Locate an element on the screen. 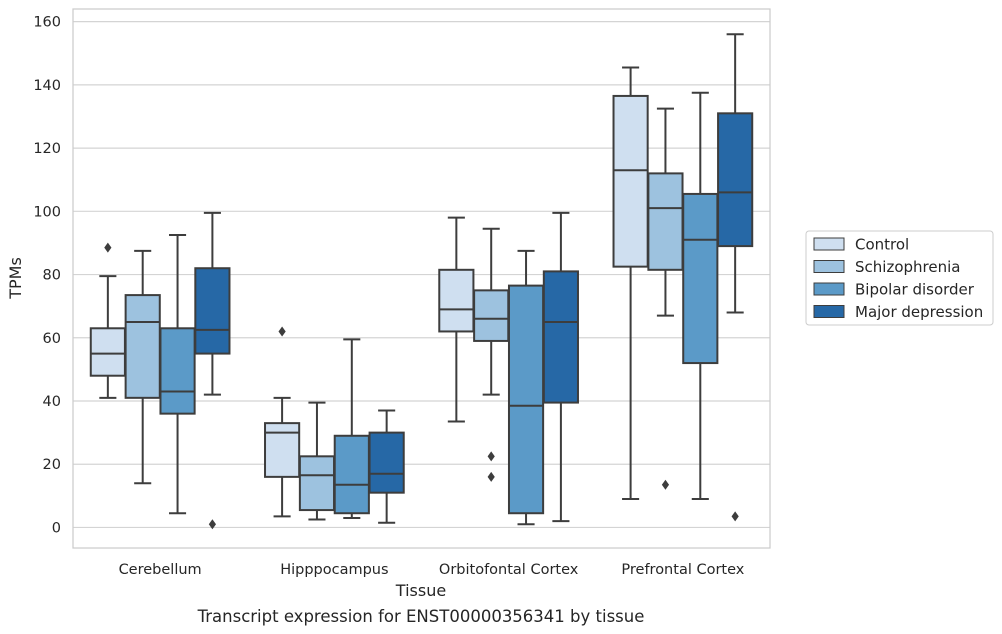 Image resolution: width=1002 pixels, height=634 pixels. x-axis-label: Tissue is located at coordinates (420, 590).